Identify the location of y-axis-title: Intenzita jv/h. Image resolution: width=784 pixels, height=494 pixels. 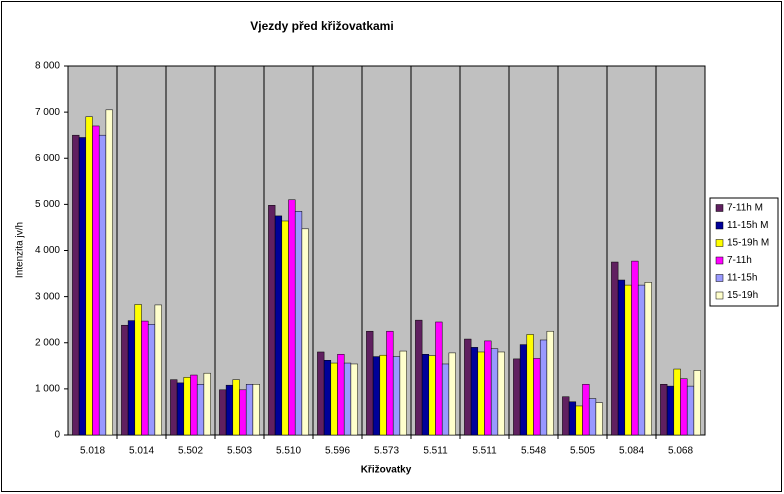
(20, 250).